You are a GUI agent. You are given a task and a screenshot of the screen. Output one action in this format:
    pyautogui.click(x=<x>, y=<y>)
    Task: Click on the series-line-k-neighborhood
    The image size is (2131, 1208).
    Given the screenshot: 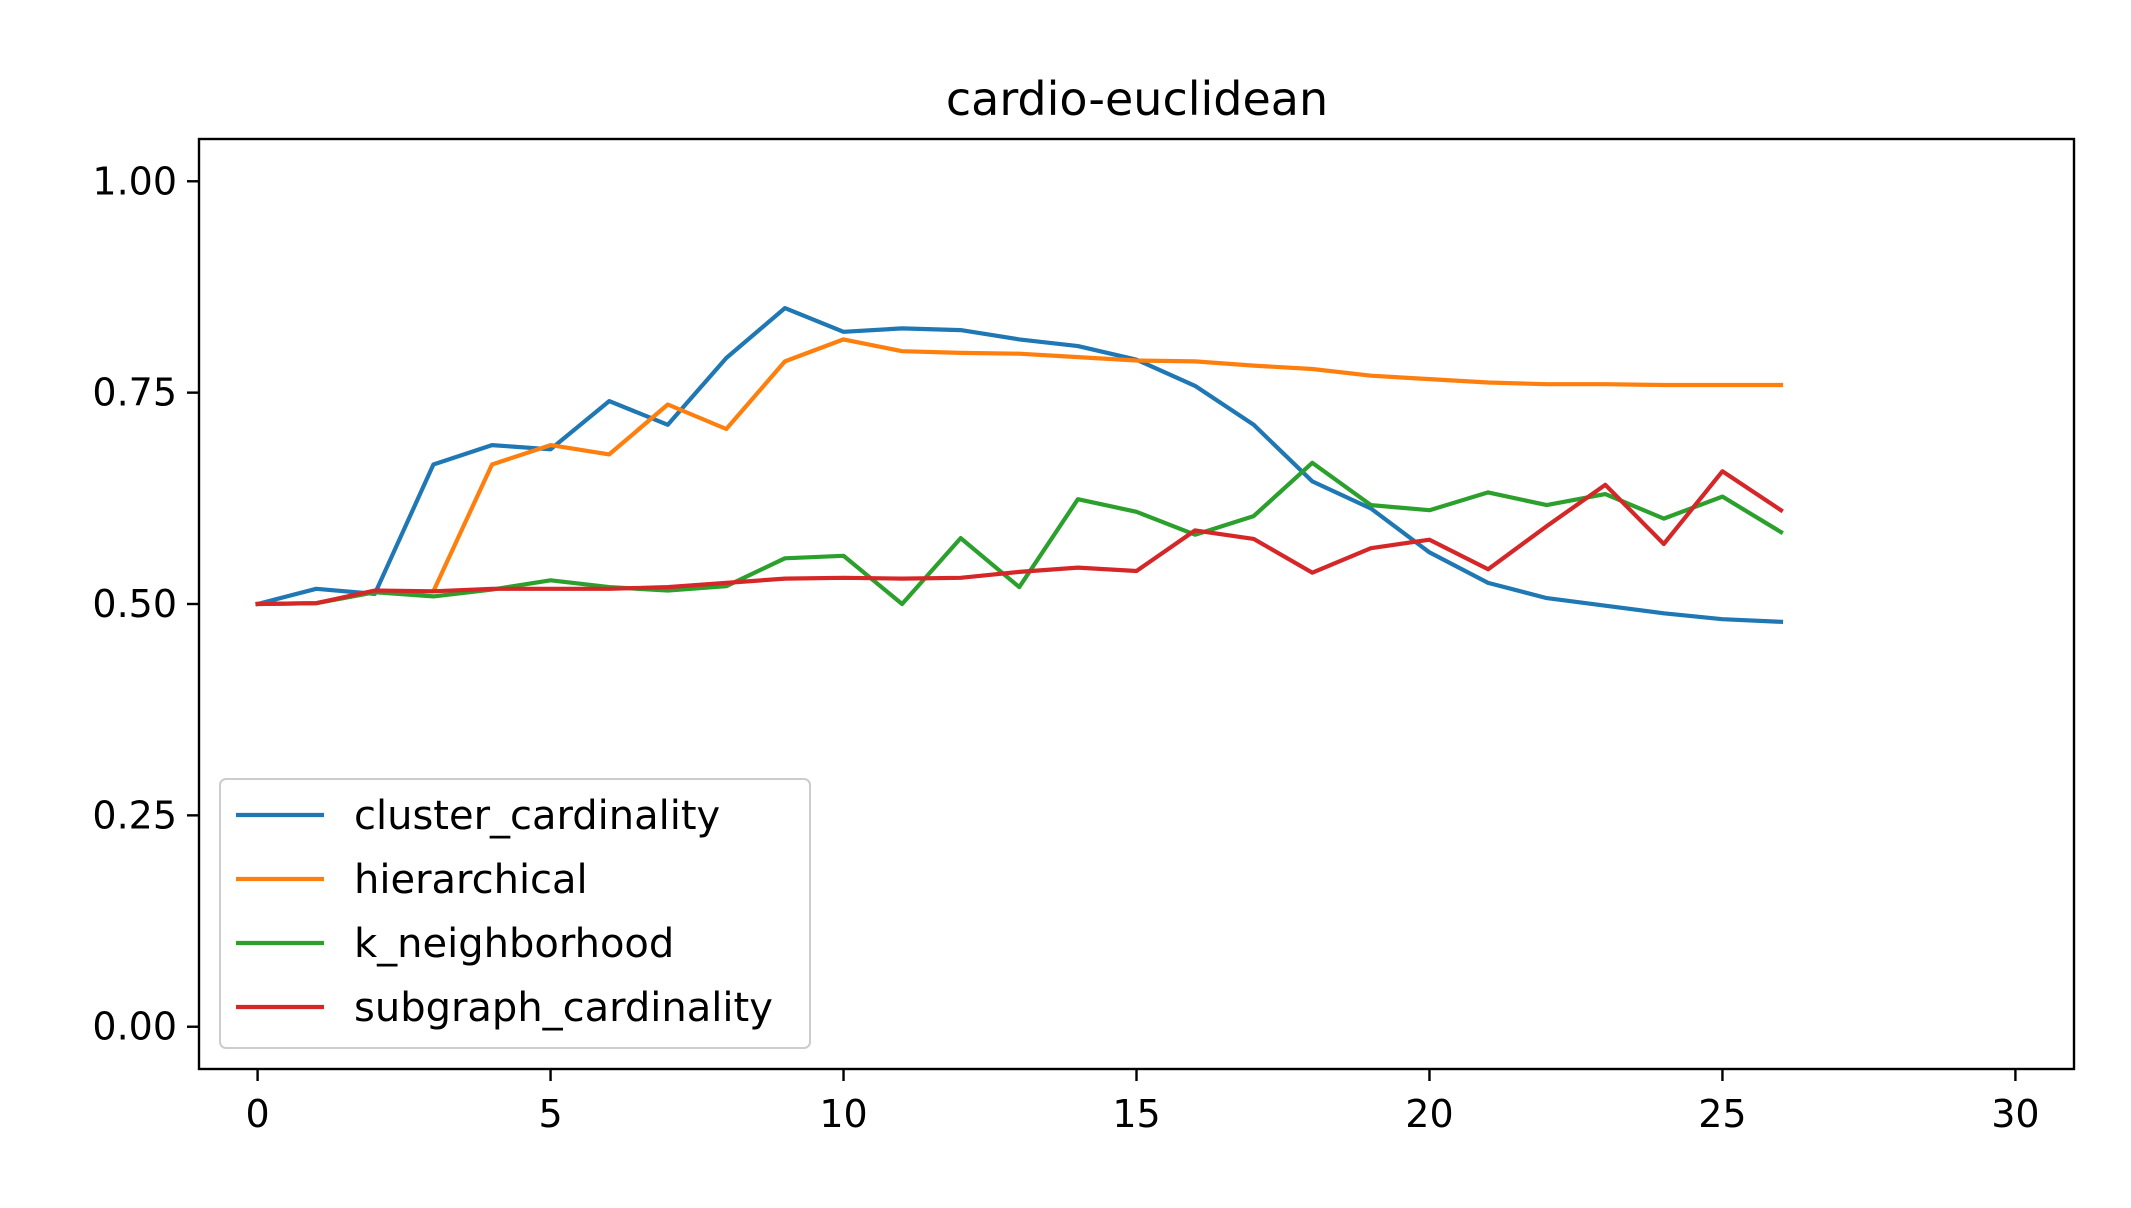 What is the action you would take?
    pyautogui.click(x=1019, y=533)
    